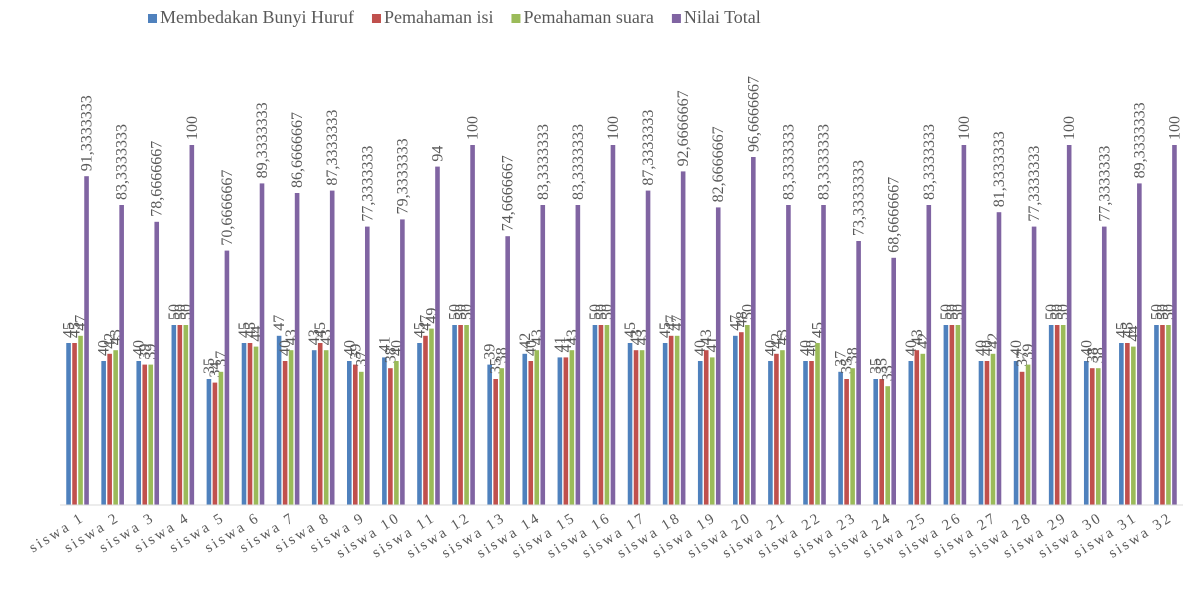 This screenshot has width=1188, height=610. Describe the element at coordinates (683, 128) in the screenshot. I see `data-label: 92,6666667` at that location.